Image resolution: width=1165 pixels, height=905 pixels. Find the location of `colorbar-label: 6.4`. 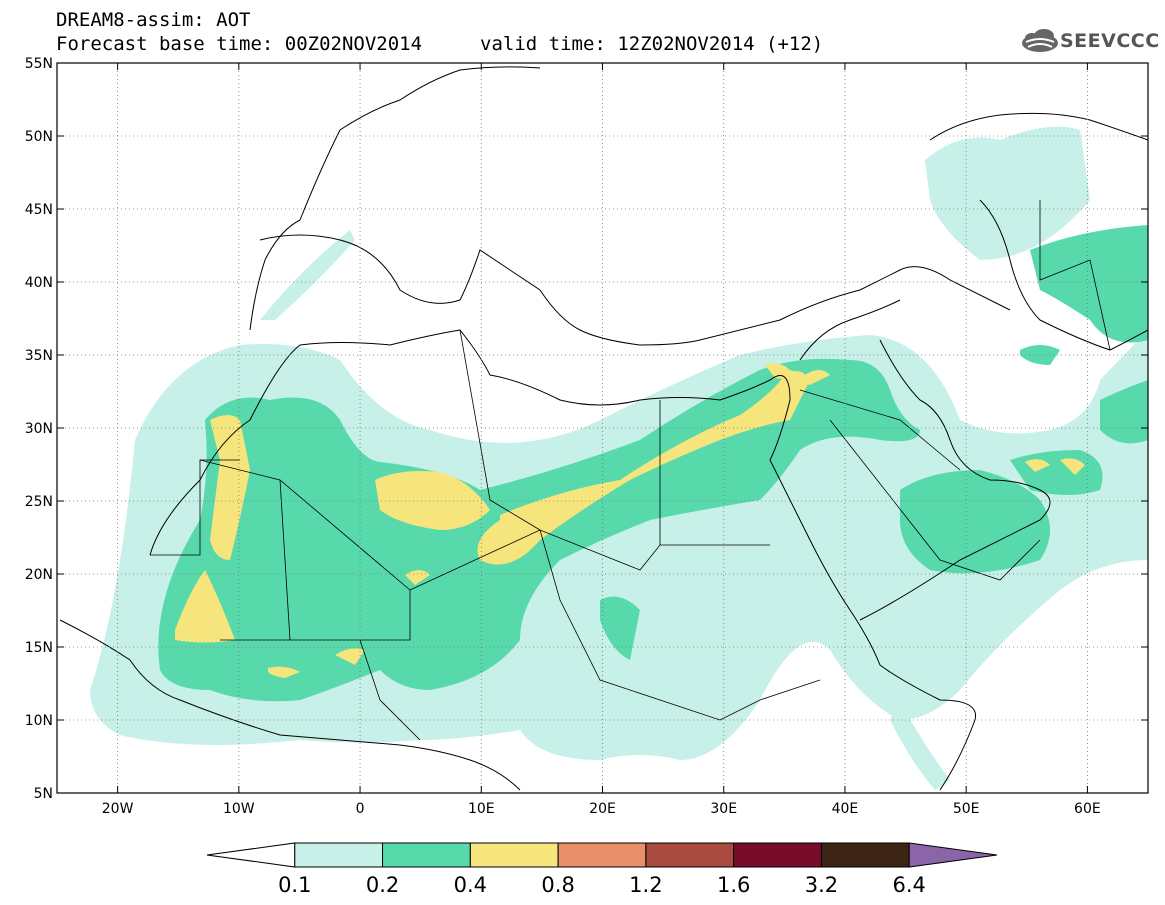

colorbar-label: 6.4 is located at coordinates (909, 885).